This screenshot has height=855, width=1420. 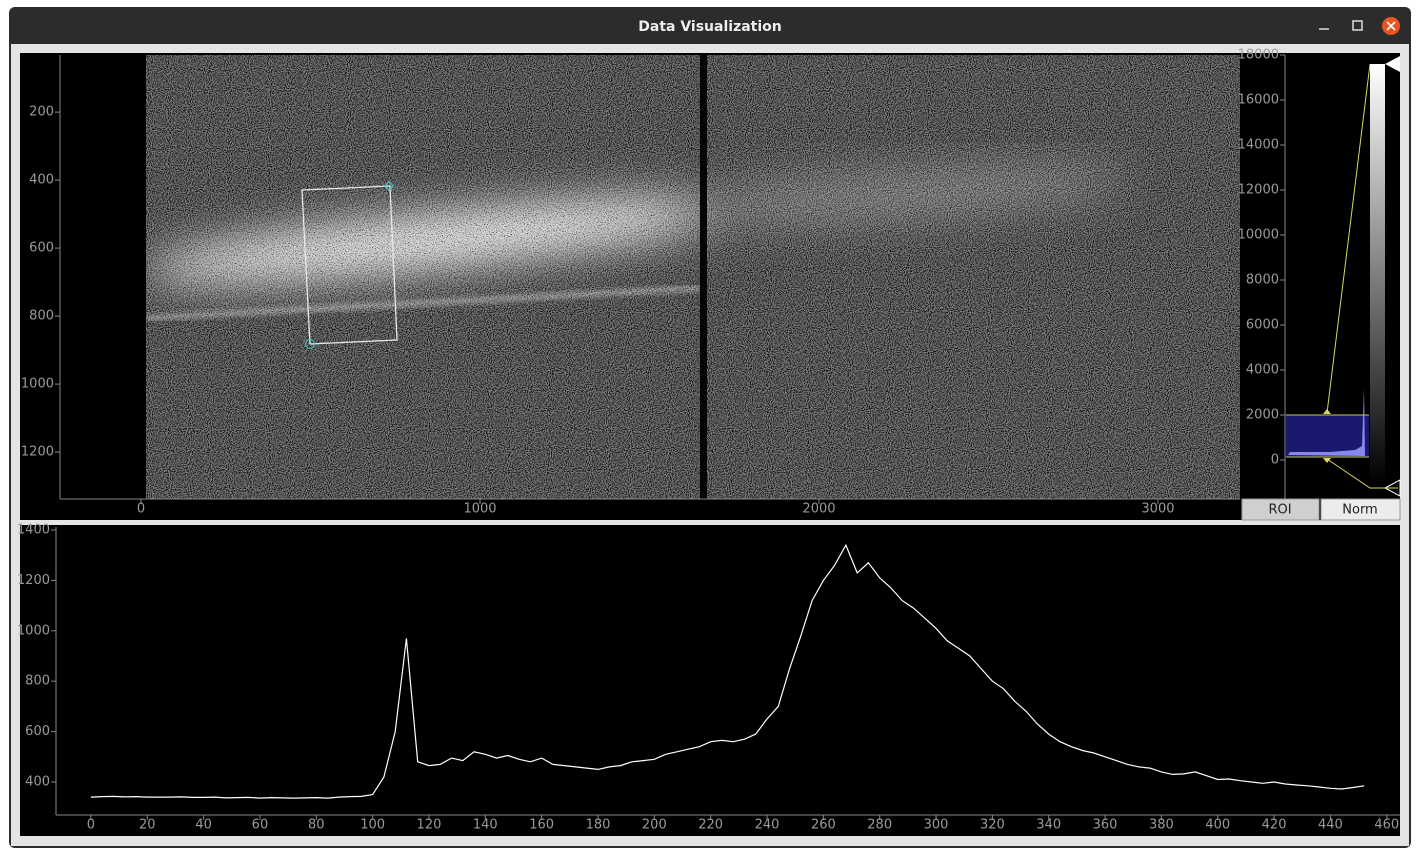 What do you see at coordinates (41, 248) in the screenshot?
I see `image-y-tick-label: 600` at bounding box center [41, 248].